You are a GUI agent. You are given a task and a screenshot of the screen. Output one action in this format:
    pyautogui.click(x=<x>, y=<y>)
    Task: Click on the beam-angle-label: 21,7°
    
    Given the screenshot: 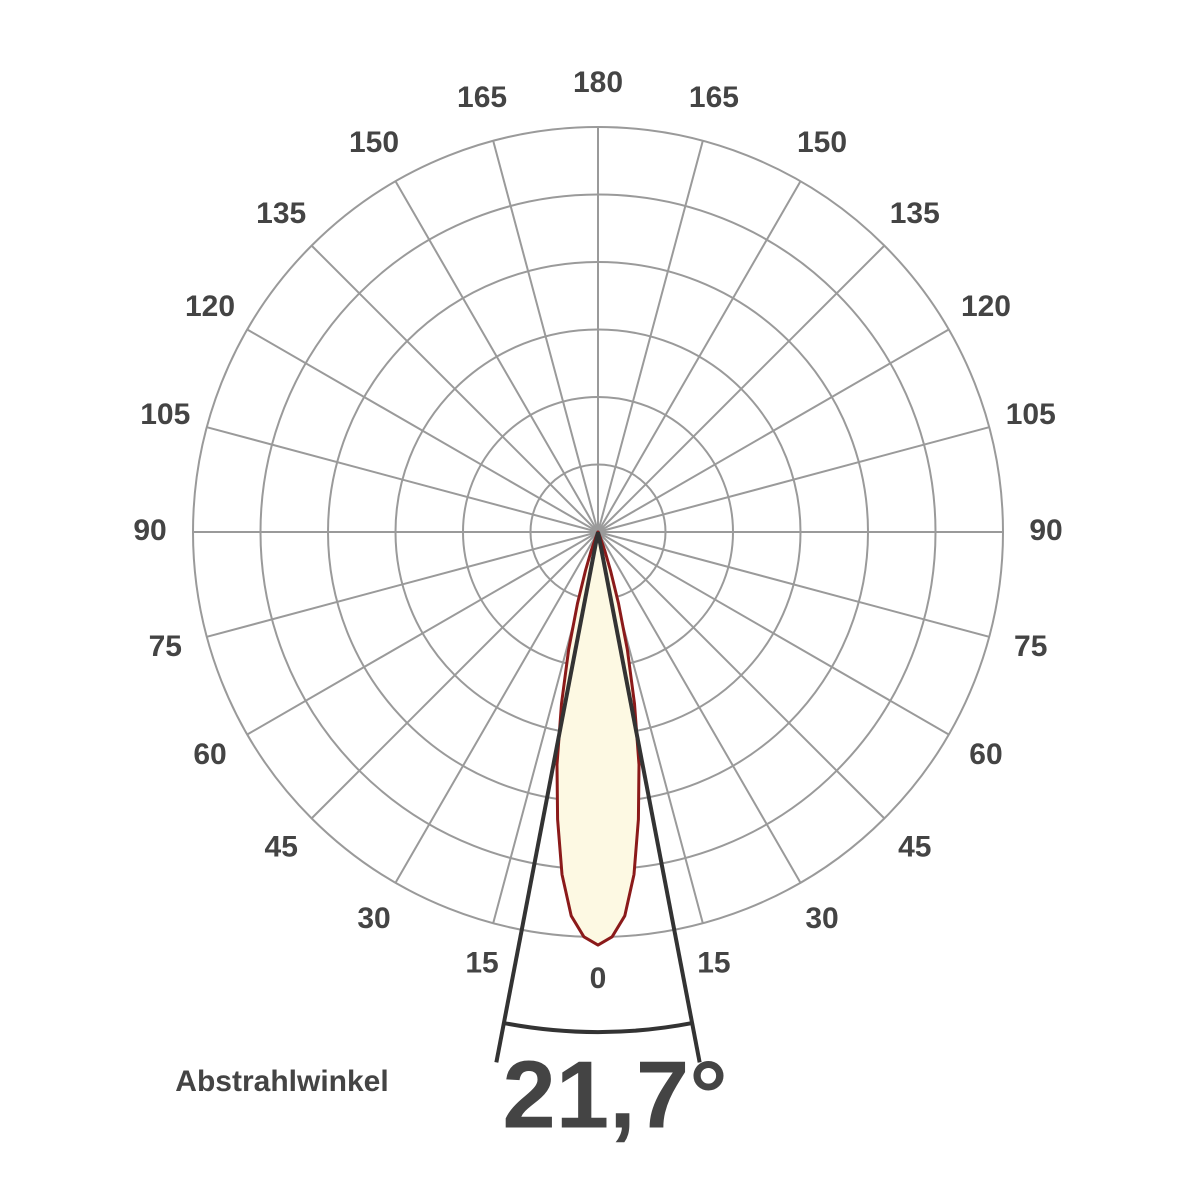 What is the action you would take?
    pyautogui.click(x=614, y=1094)
    